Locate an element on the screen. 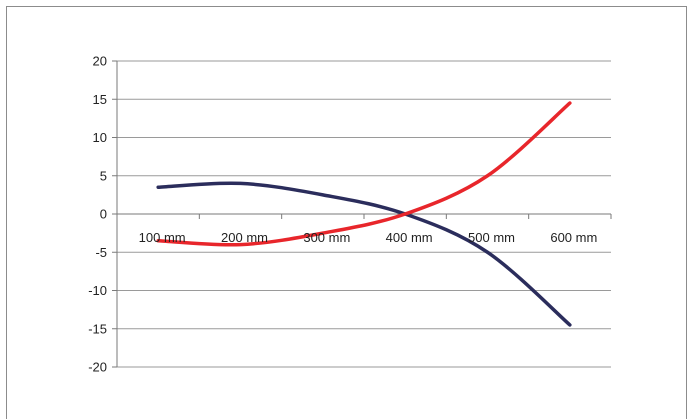 The image size is (694, 419). y-tick-label: -20 is located at coordinates (97, 367).